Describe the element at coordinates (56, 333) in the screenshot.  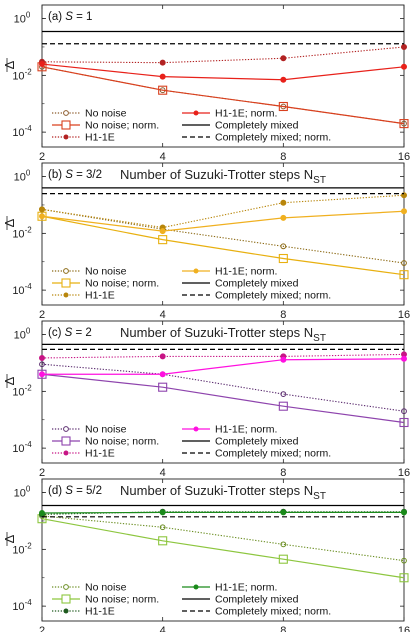
I see `panel-label-prefix: (c)` at that location.